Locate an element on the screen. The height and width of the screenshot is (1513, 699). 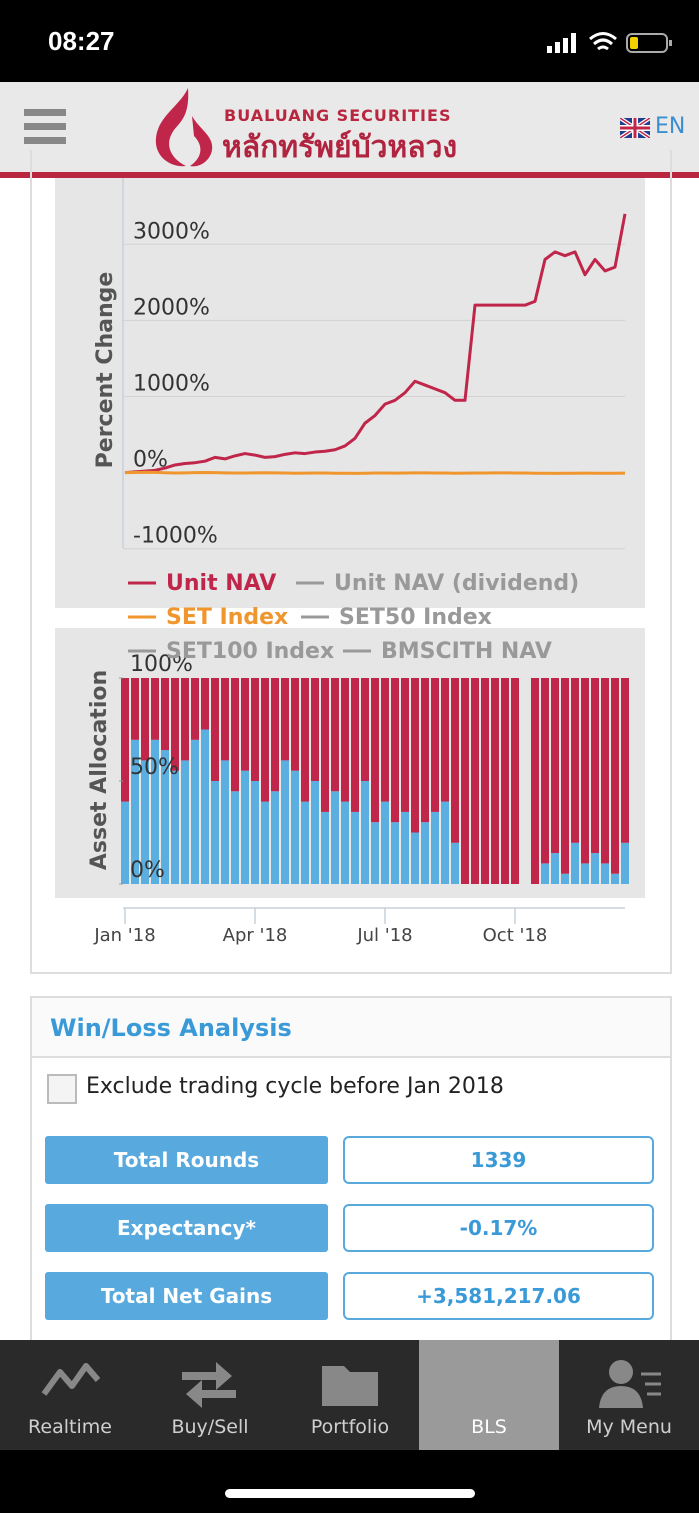
y-tick-label: 0% is located at coordinates (147, 870).